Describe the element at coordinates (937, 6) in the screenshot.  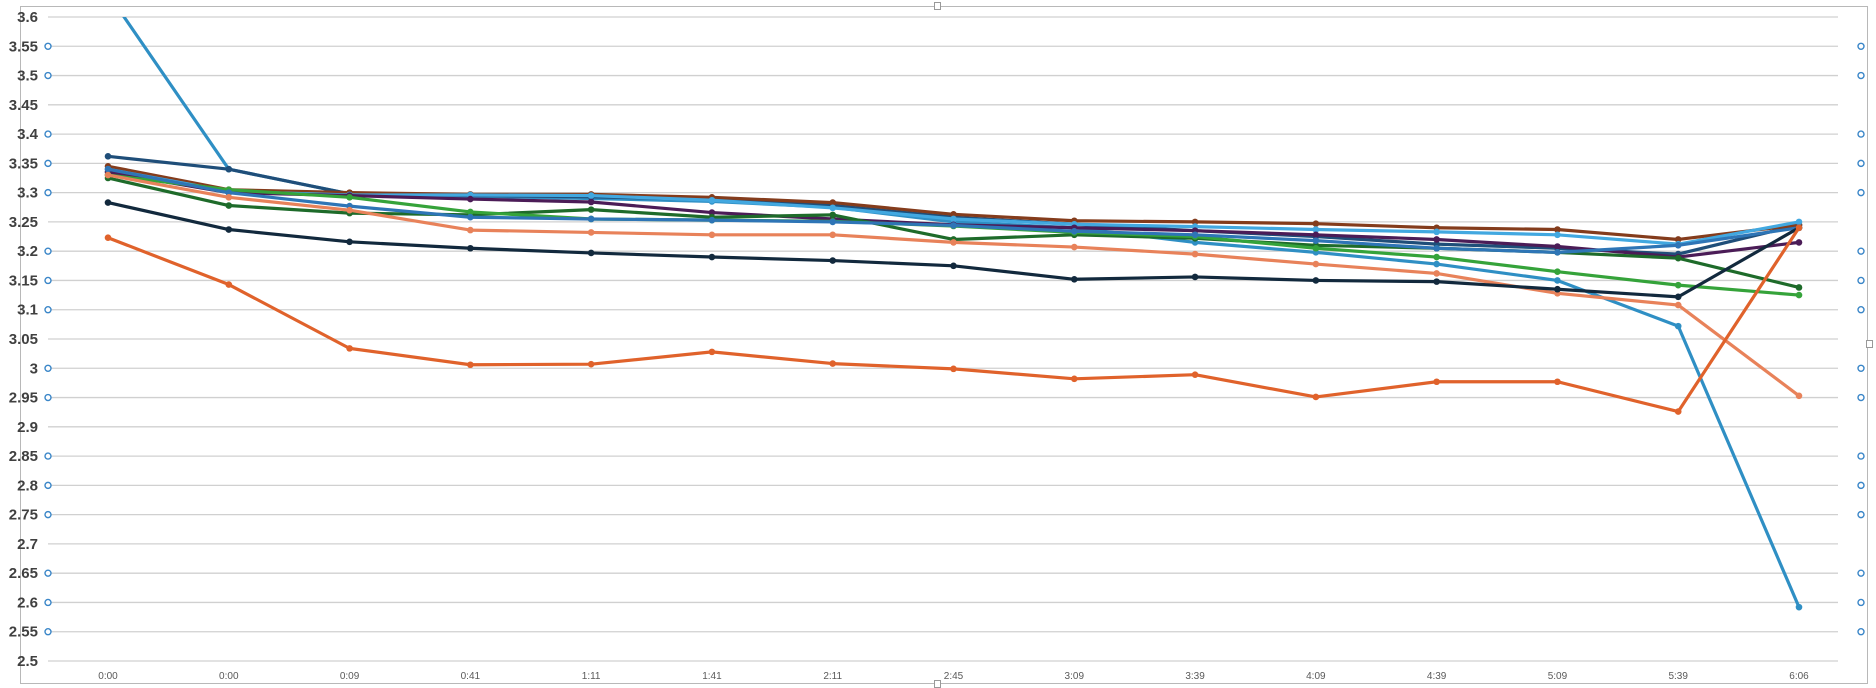
I see `chart-resize-handle-top` at that location.